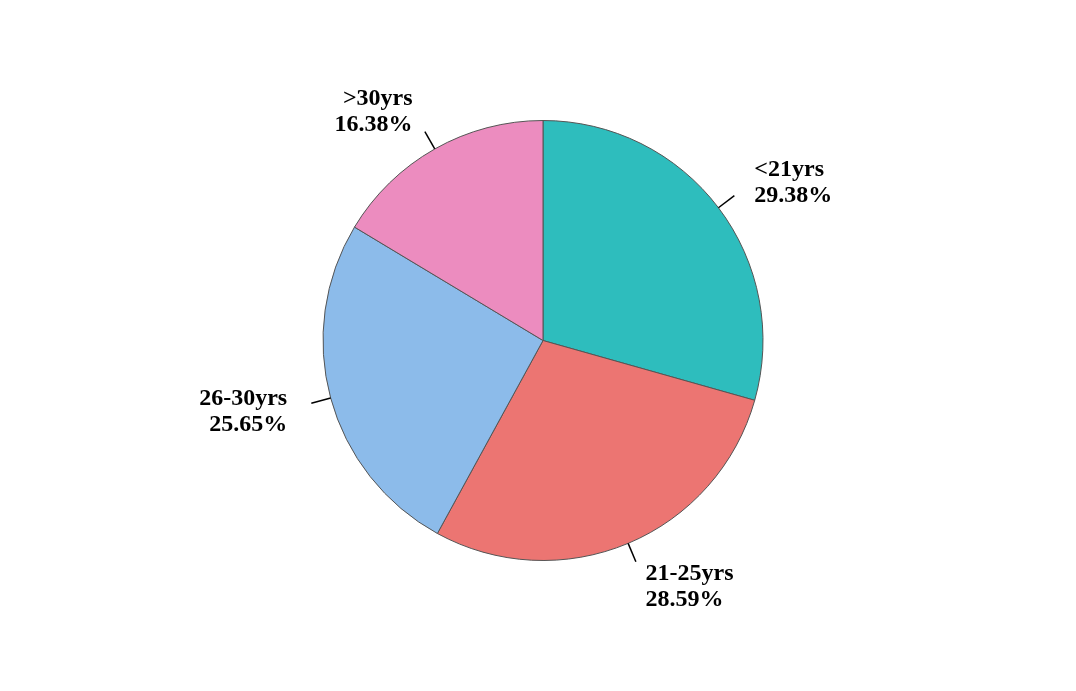  I want to click on data-label: 25.65%, so click(248, 423).